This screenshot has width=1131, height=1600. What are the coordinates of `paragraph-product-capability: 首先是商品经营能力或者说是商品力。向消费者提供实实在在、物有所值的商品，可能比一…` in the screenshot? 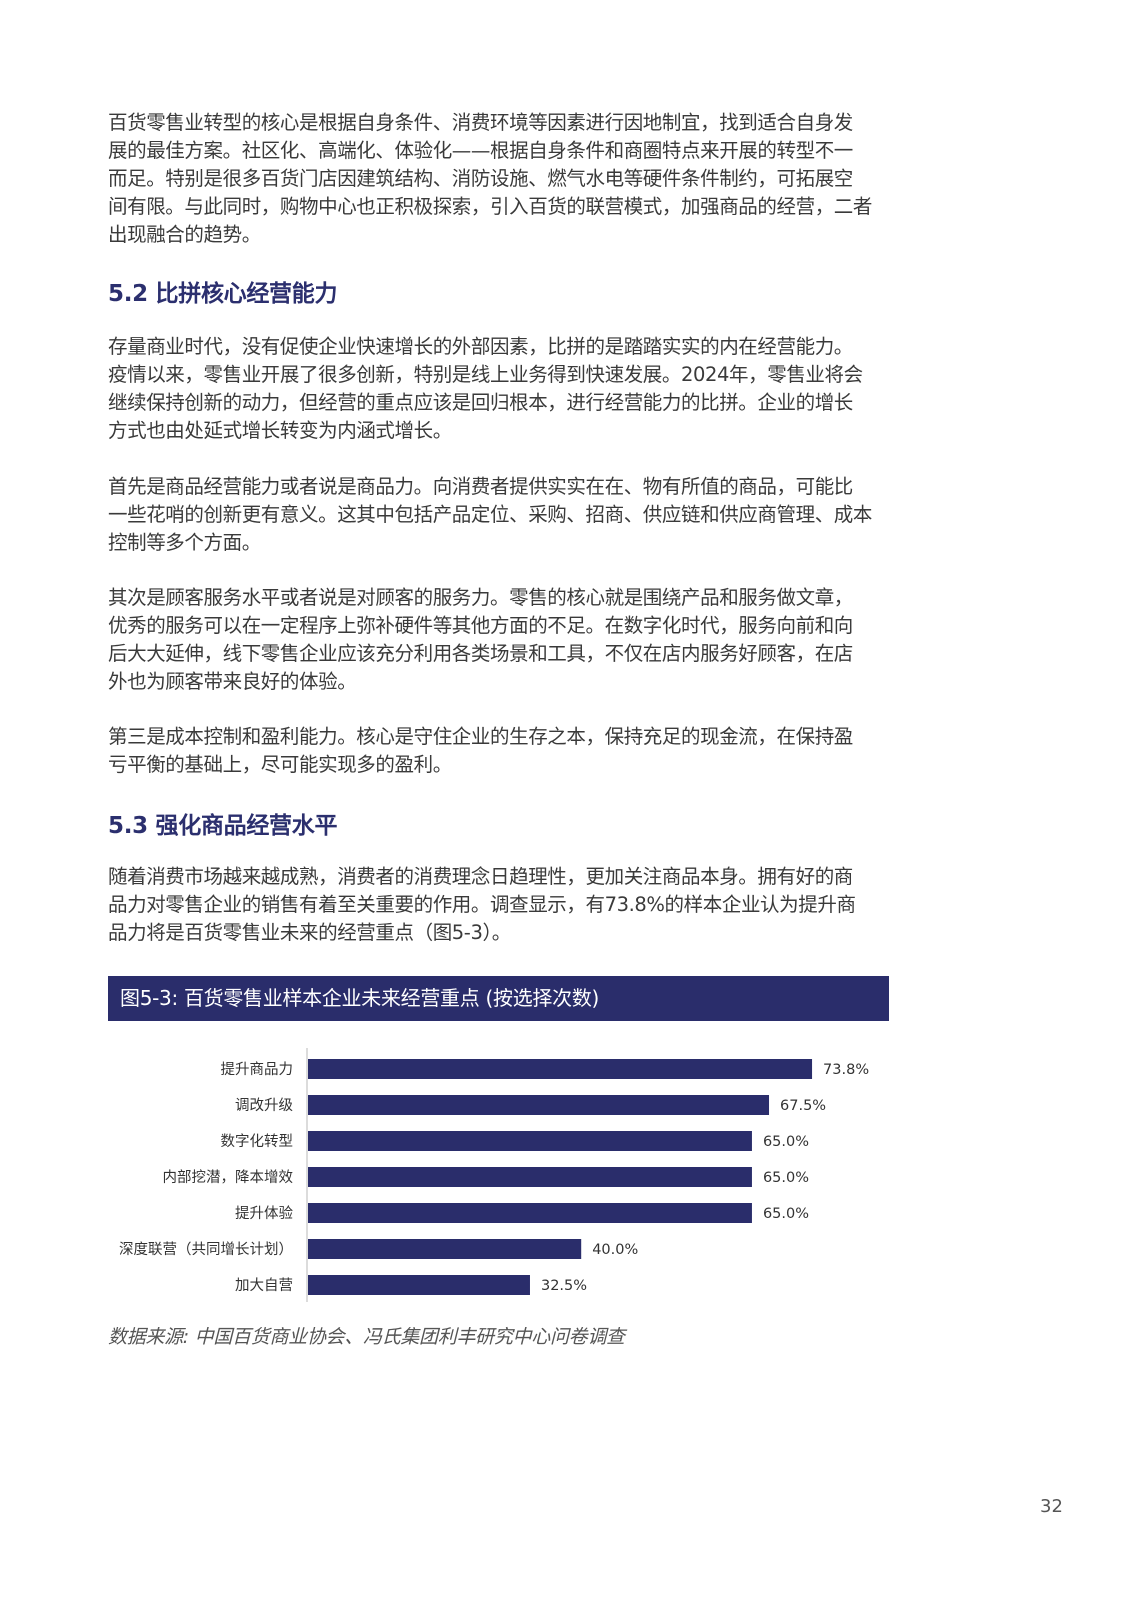 It's located at (513, 515).